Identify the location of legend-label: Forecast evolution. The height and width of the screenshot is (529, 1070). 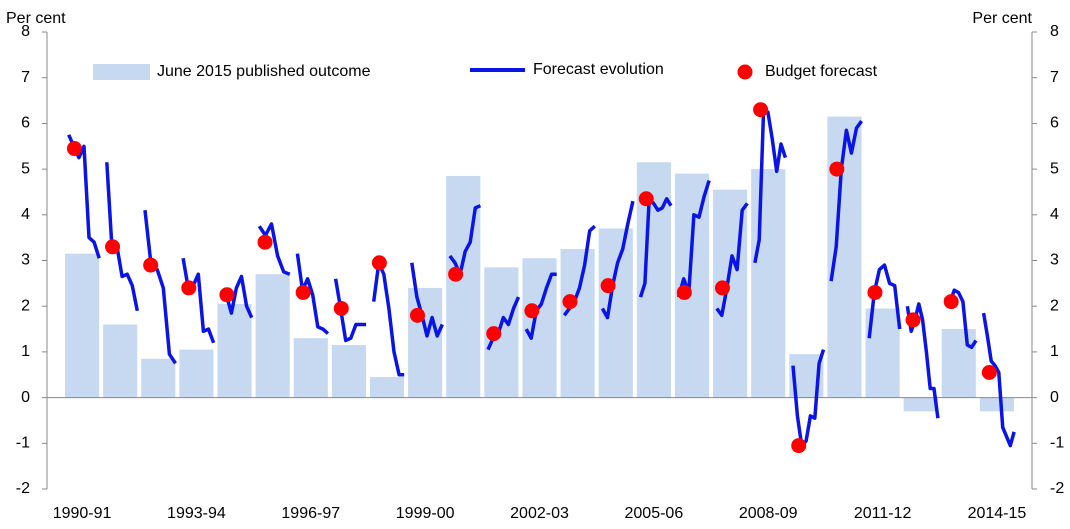
(598, 69).